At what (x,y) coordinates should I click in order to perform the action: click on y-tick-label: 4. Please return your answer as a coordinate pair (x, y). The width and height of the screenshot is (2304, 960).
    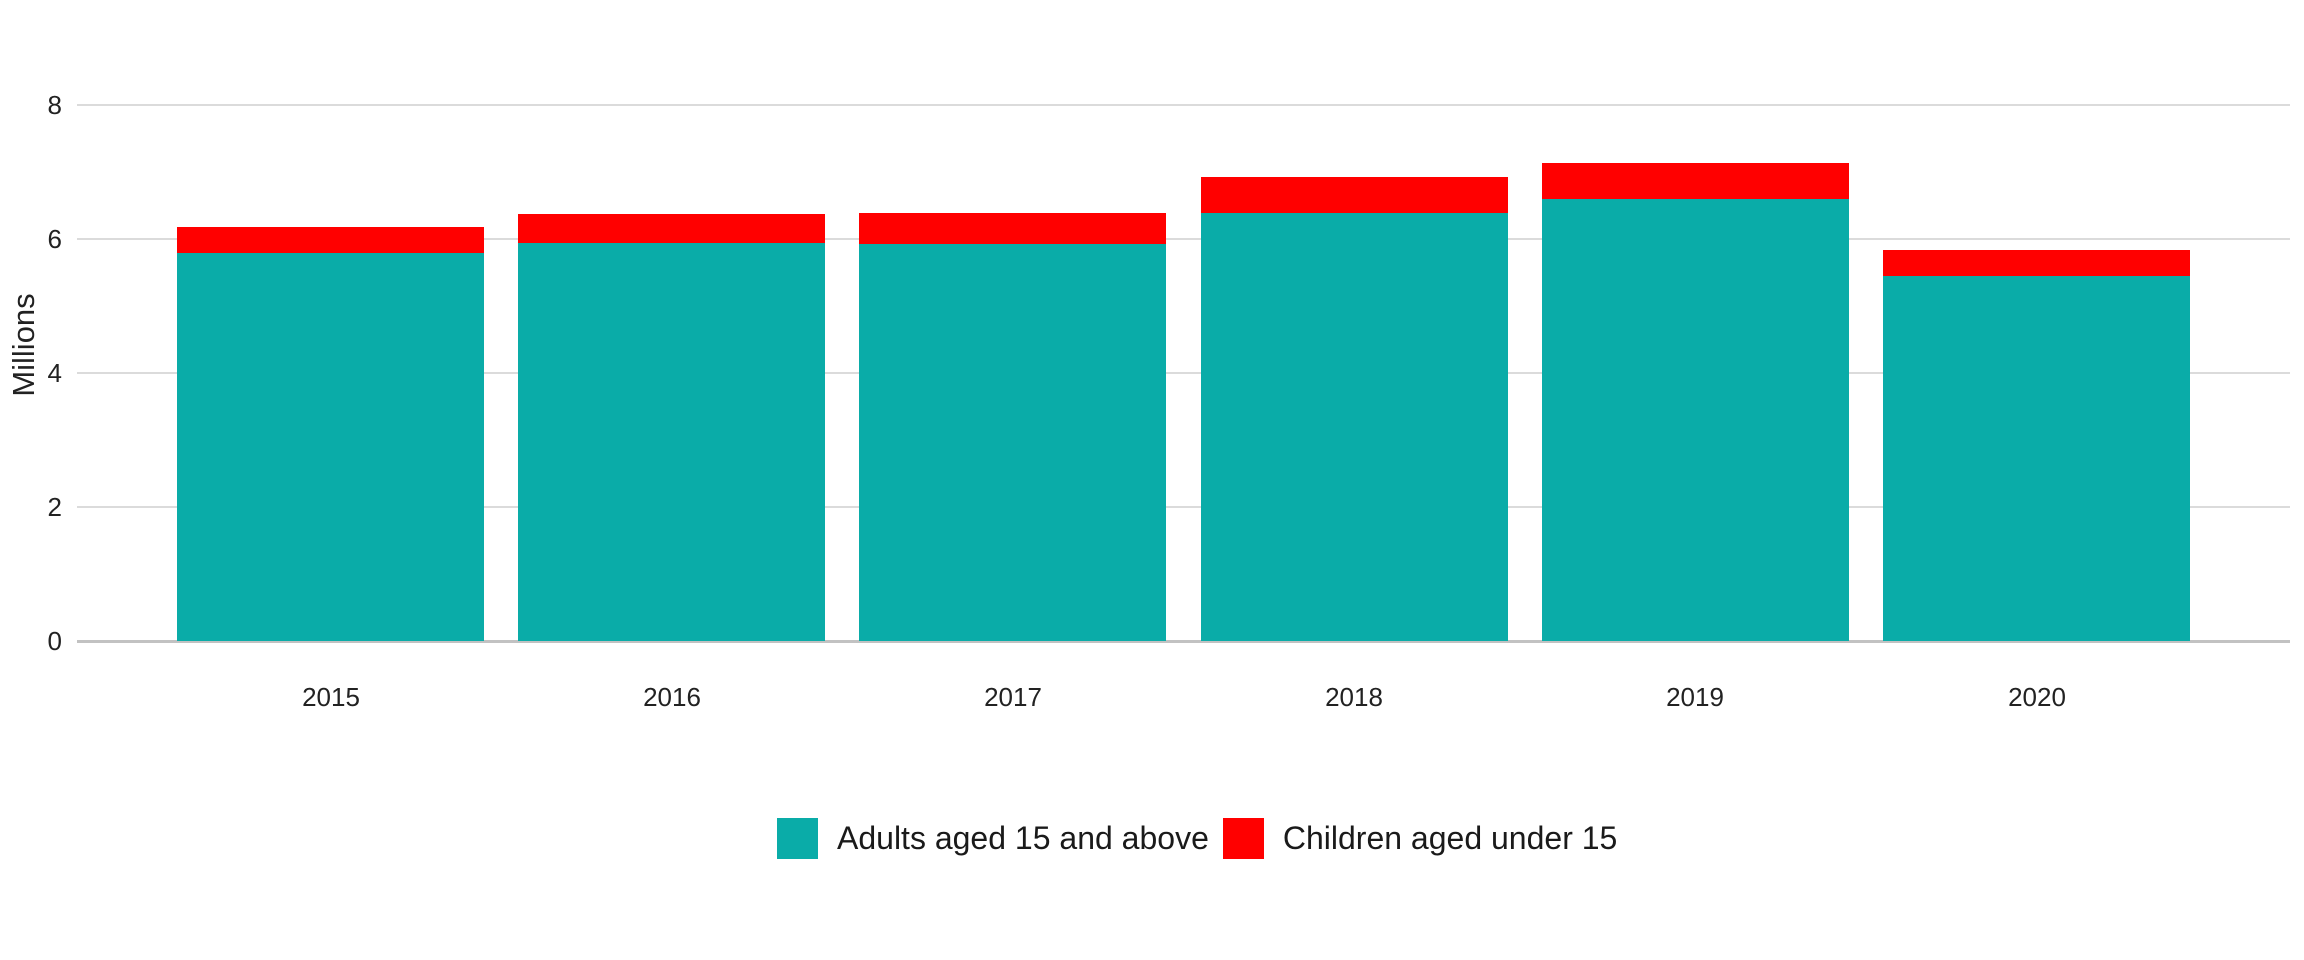
    Looking at the image, I should click on (54, 373).